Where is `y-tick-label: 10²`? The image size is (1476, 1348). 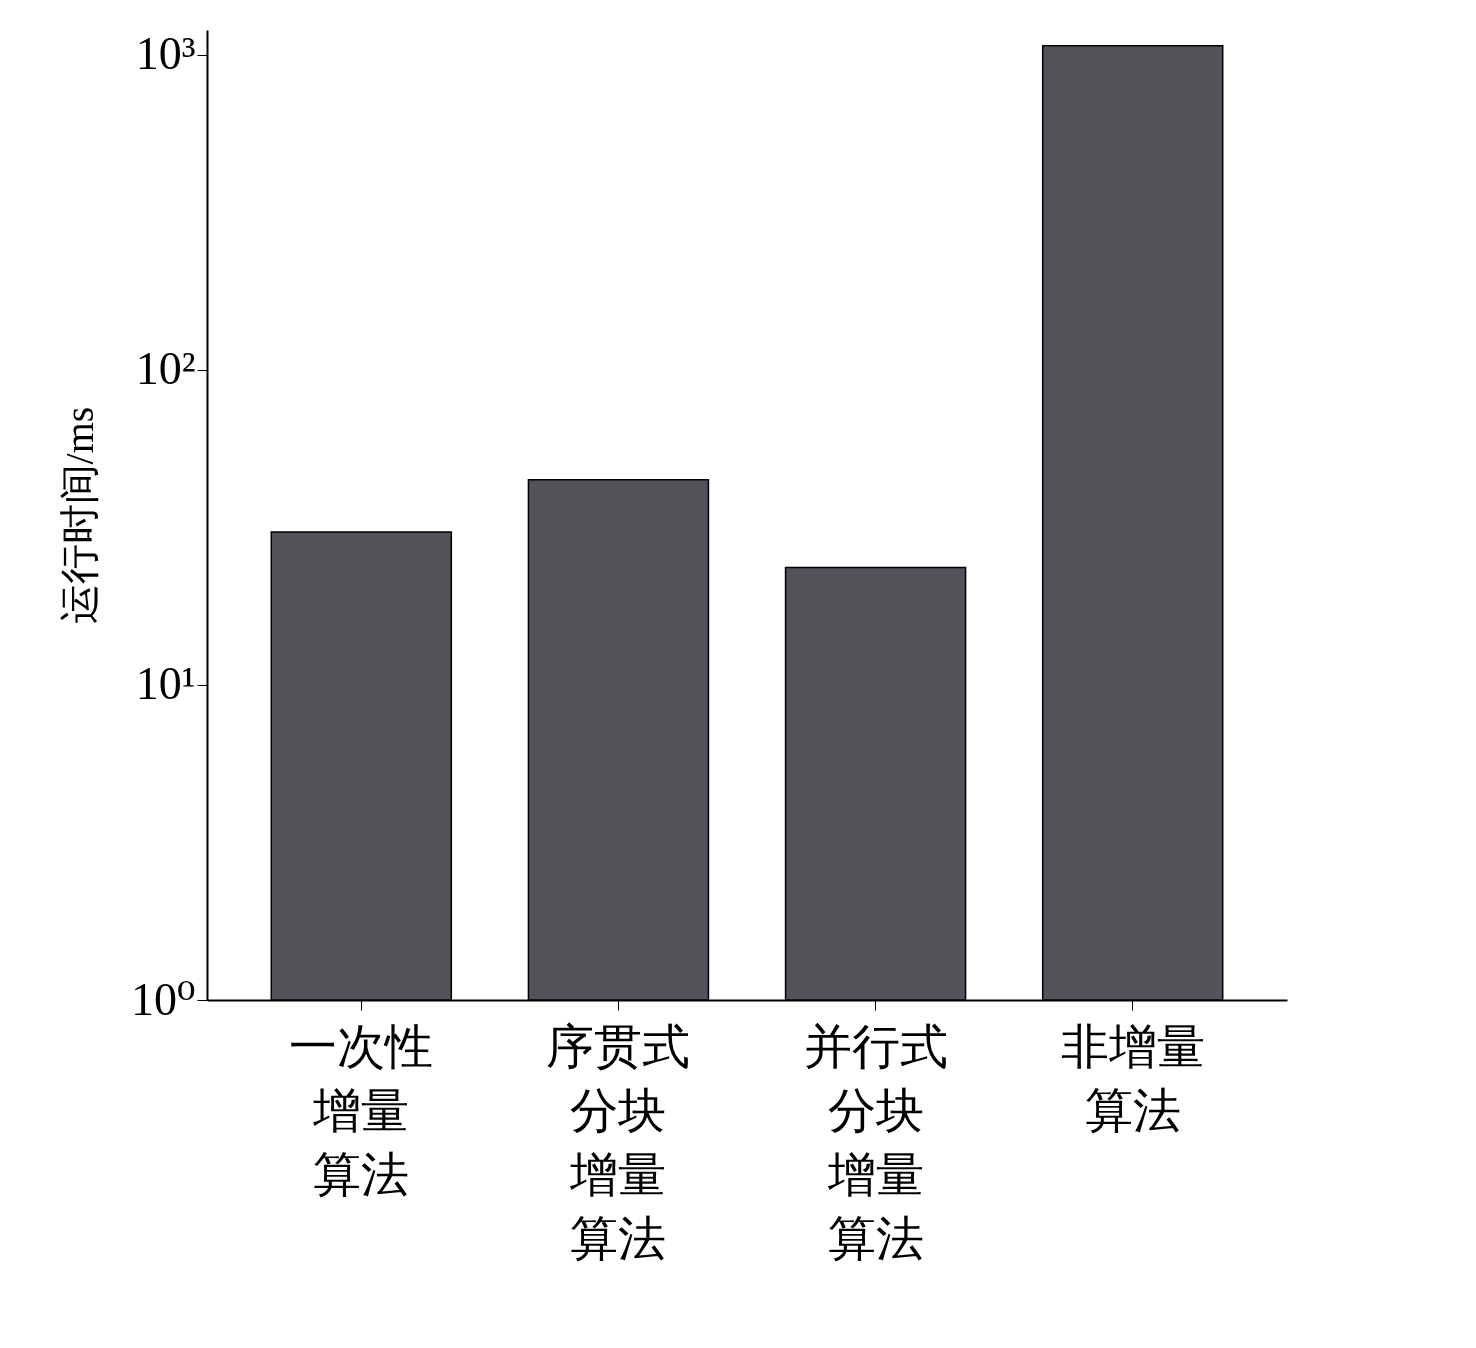
y-tick-label: 10² is located at coordinates (165, 369).